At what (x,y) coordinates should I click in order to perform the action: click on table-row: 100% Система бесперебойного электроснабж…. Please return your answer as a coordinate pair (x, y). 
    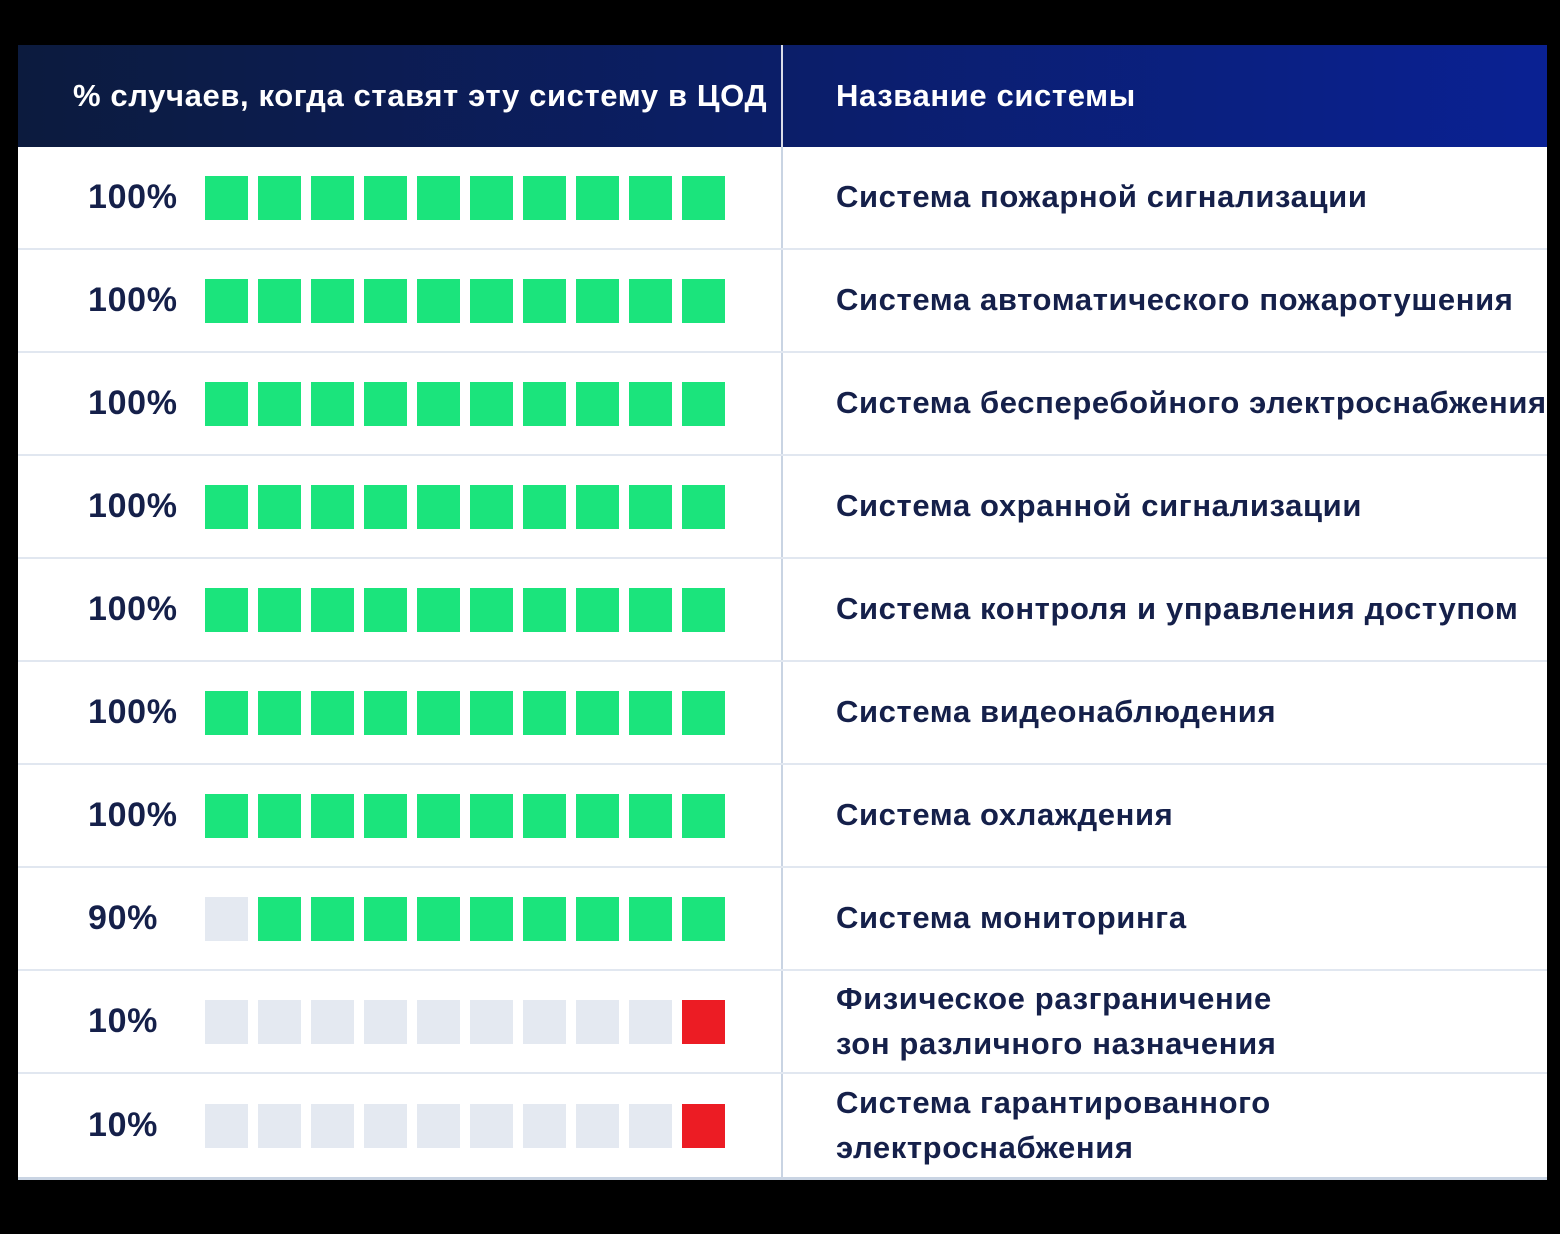
    Looking at the image, I should click on (782, 404).